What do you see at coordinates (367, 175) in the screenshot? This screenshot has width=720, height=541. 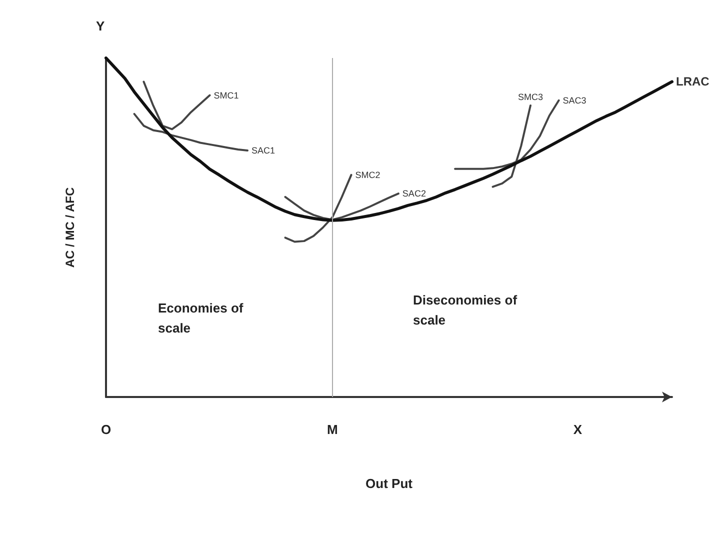 I see `series-label: SMC2` at bounding box center [367, 175].